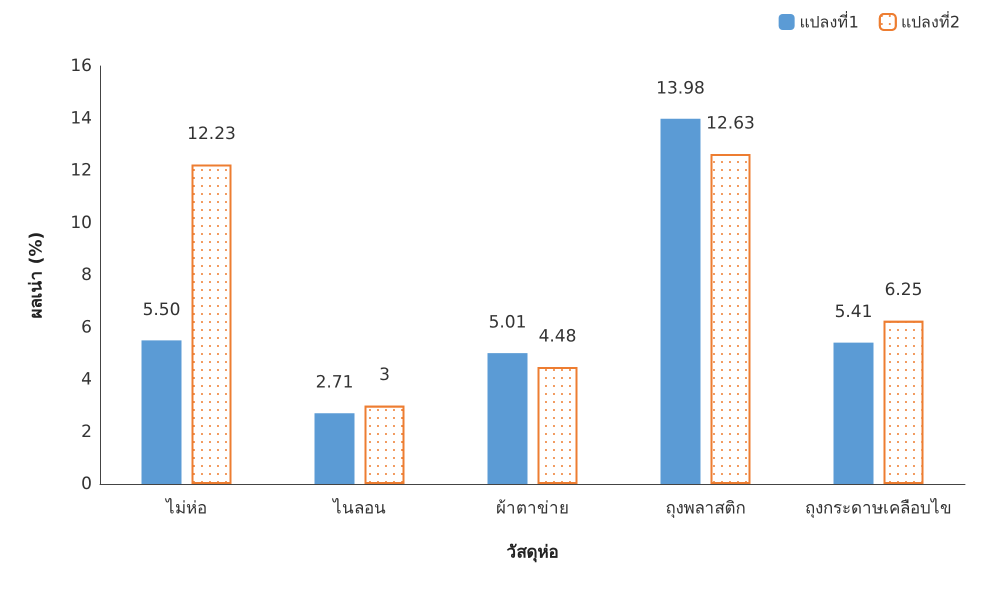 The image size is (985, 604). Describe the element at coordinates (81, 66) in the screenshot. I see `y-tick-label: 16` at that location.